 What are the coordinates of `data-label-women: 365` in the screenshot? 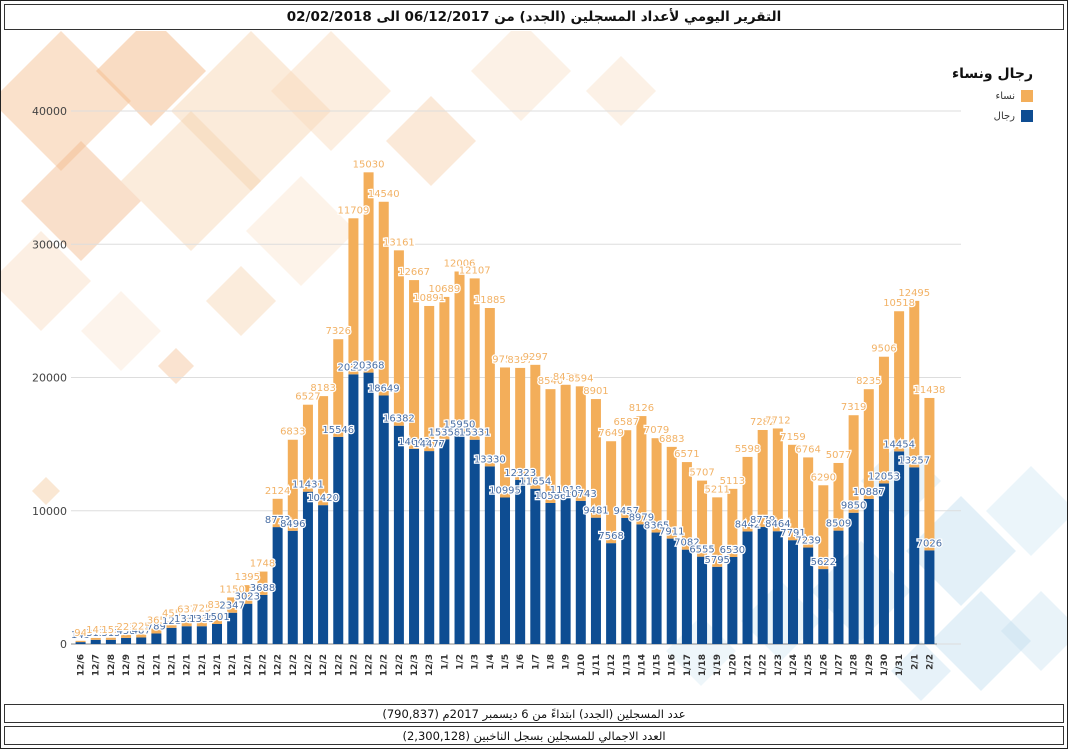 It's located at (156, 621).